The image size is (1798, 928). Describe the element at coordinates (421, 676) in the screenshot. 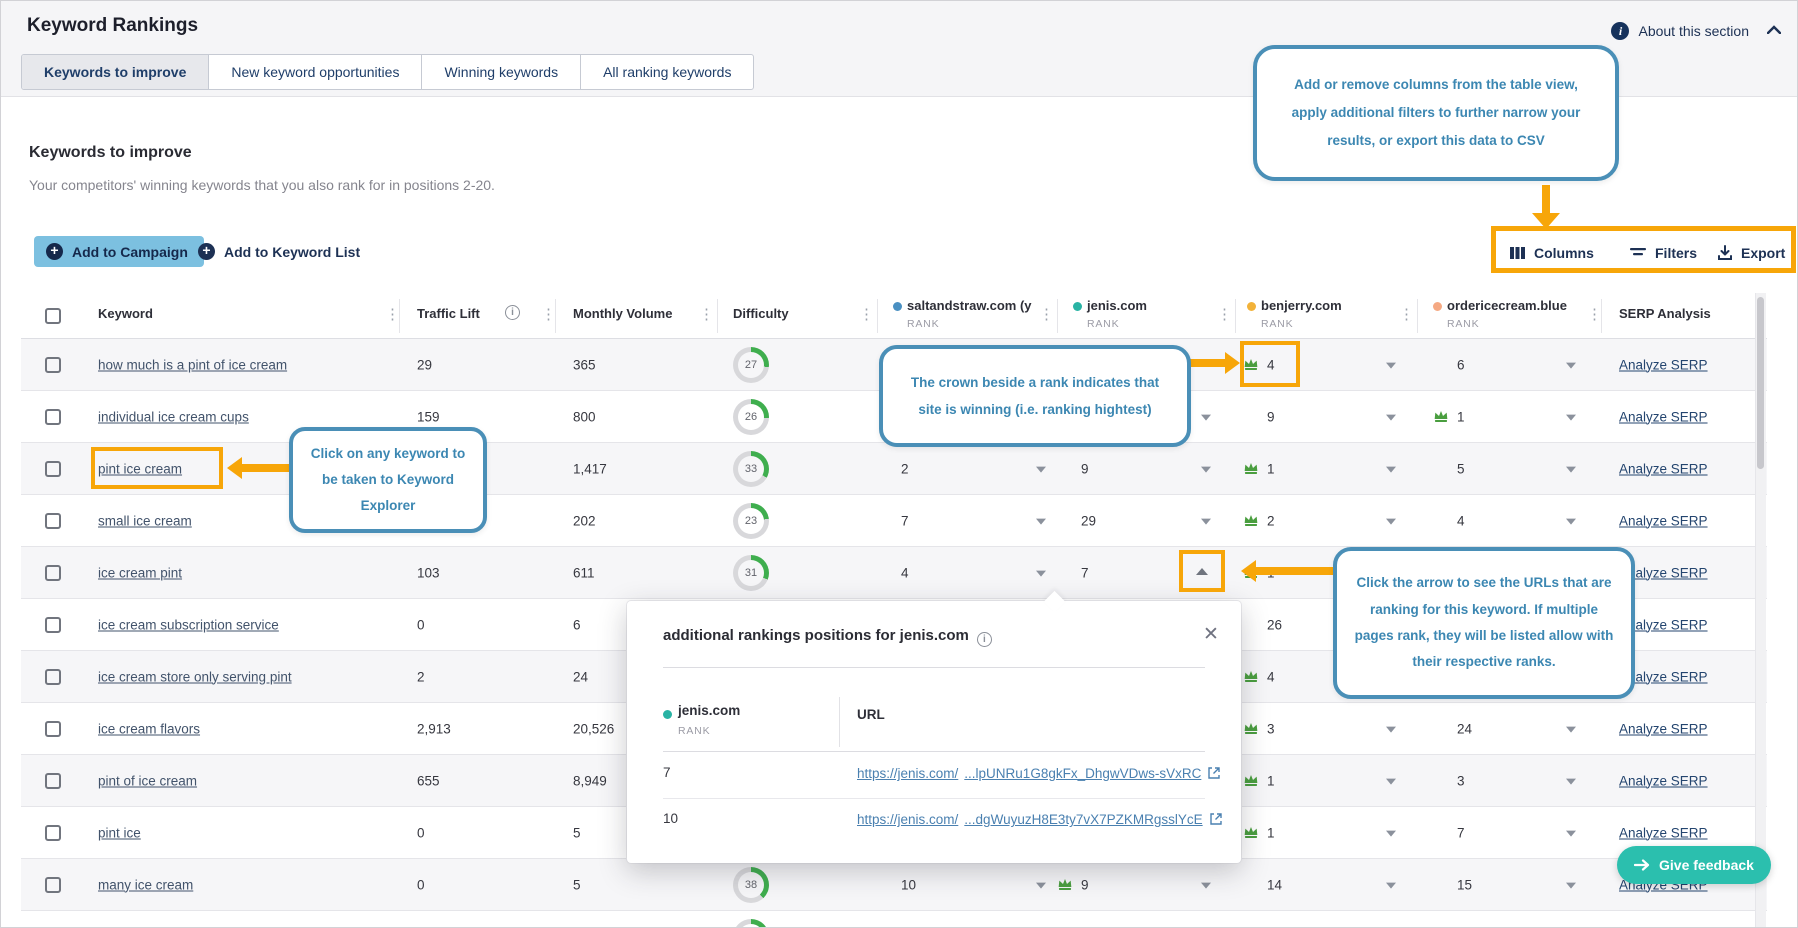

I see `traffic-lift-value: 2` at that location.